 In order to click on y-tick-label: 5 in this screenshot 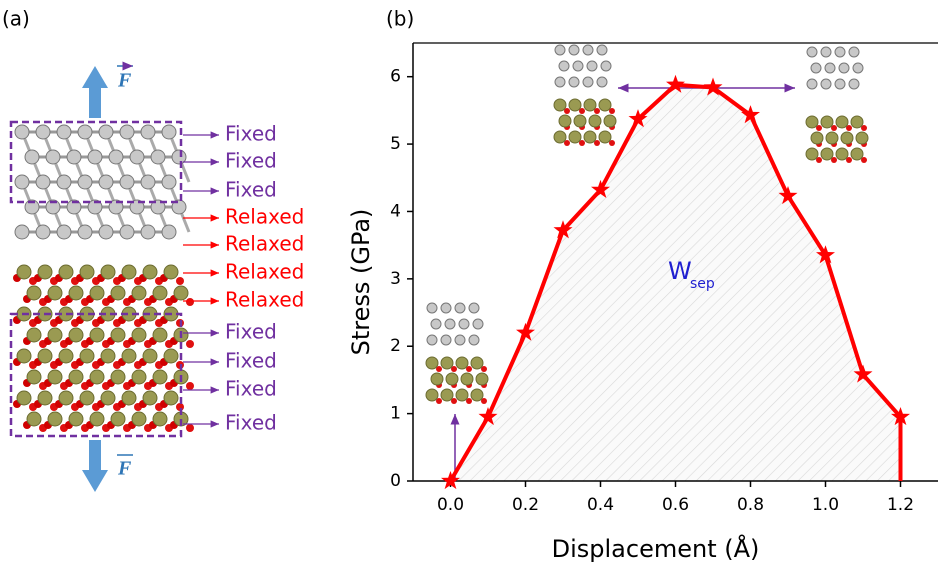, I will do `click(395, 144)`.